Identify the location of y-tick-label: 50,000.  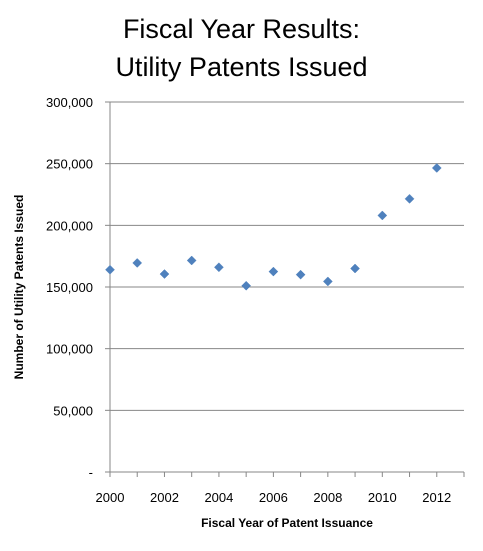
(73, 410).